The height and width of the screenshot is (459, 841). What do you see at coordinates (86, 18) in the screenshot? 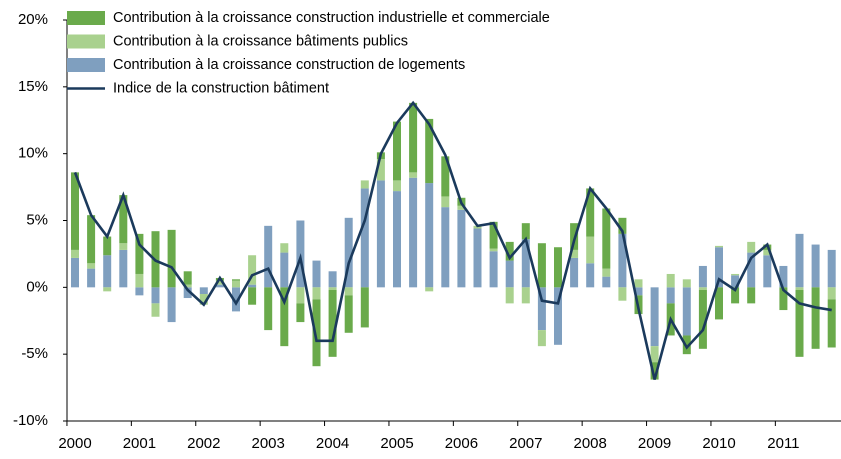
I see `legend-swatch` at bounding box center [86, 18].